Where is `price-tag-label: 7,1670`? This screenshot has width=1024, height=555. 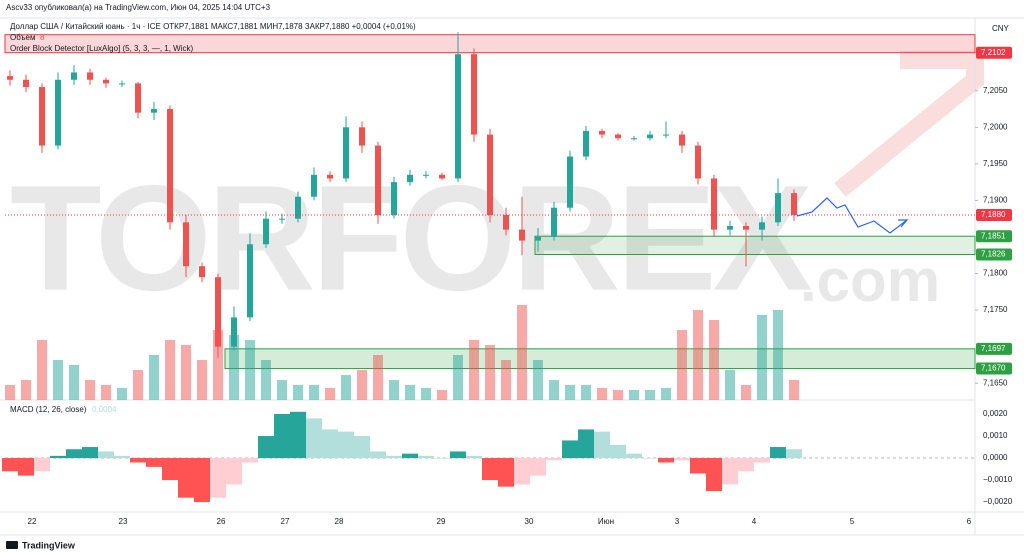
price-tag-label: 7,1670 is located at coordinates (993, 368).